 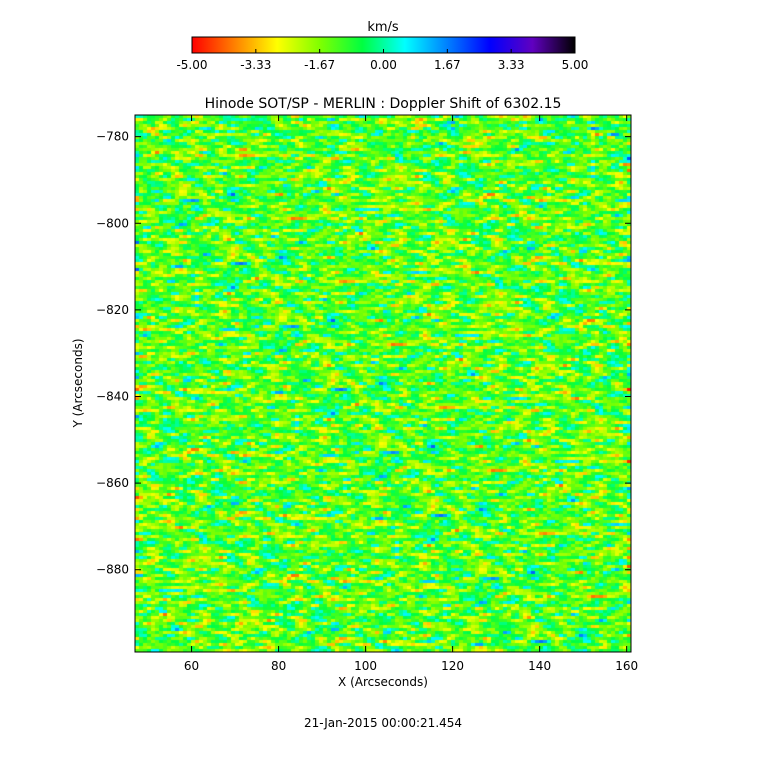 What do you see at coordinates (112, 396) in the screenshot?
I see `y-tick-label: −840` at bounding box center [112, 396].